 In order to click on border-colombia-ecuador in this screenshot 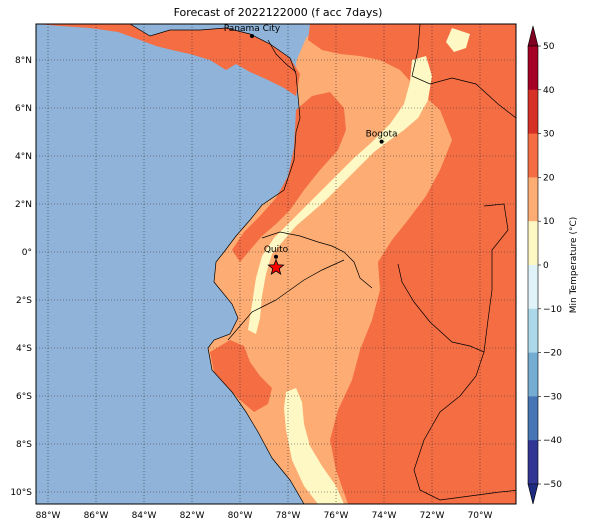, I will do `click(317, 260)`.